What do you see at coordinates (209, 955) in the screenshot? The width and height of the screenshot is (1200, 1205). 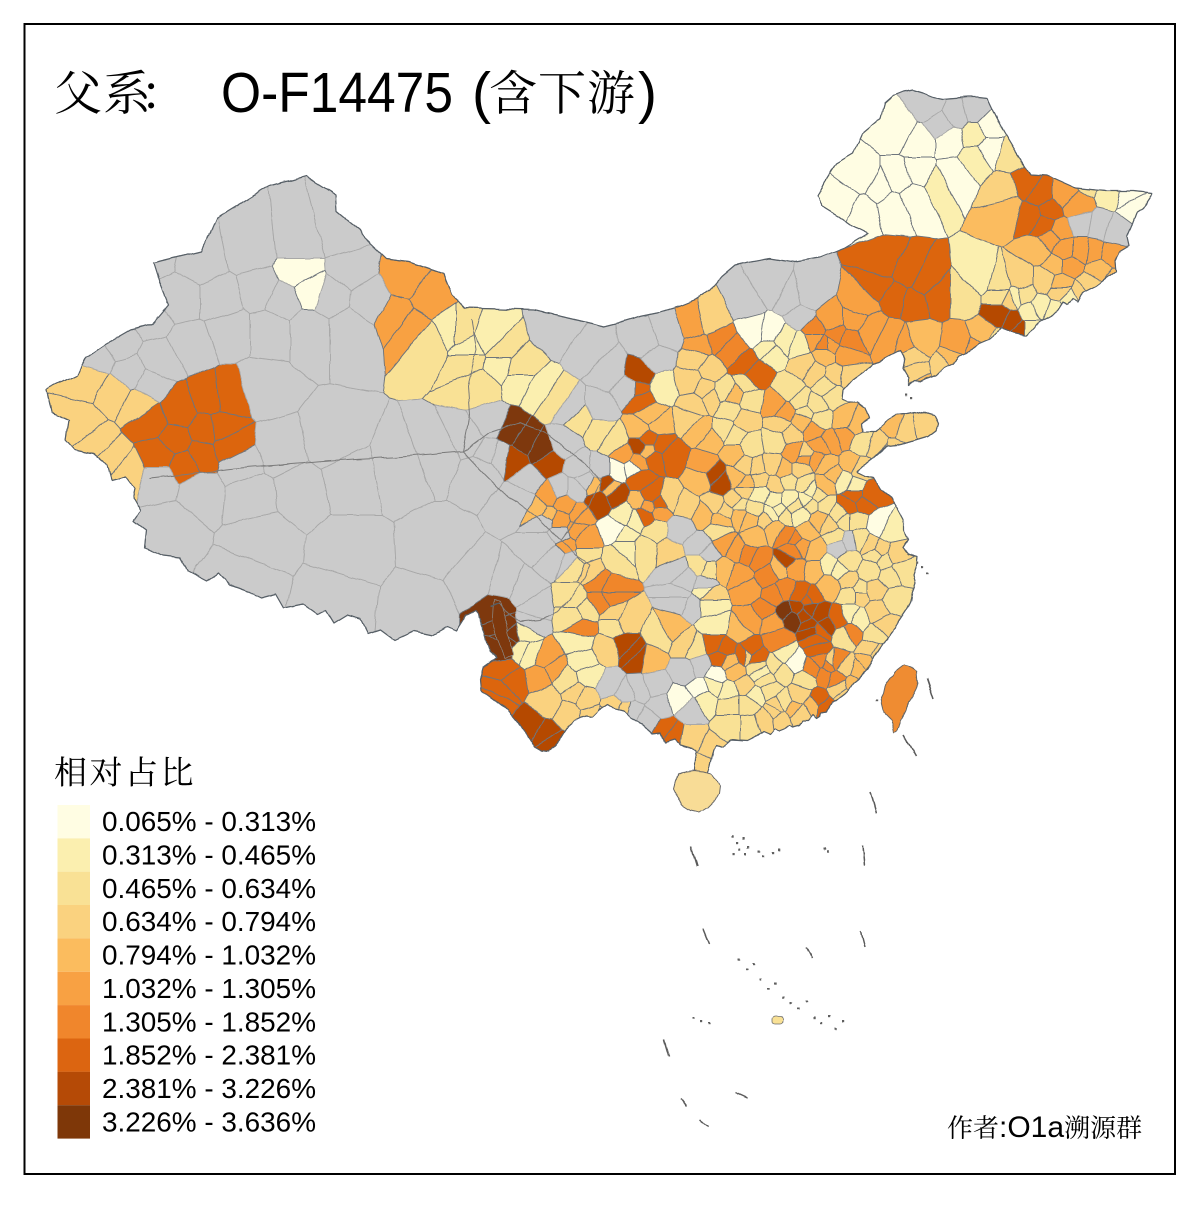 I see `svg-text: 0.794% - 1.032%` at bounding box center [209, 955].